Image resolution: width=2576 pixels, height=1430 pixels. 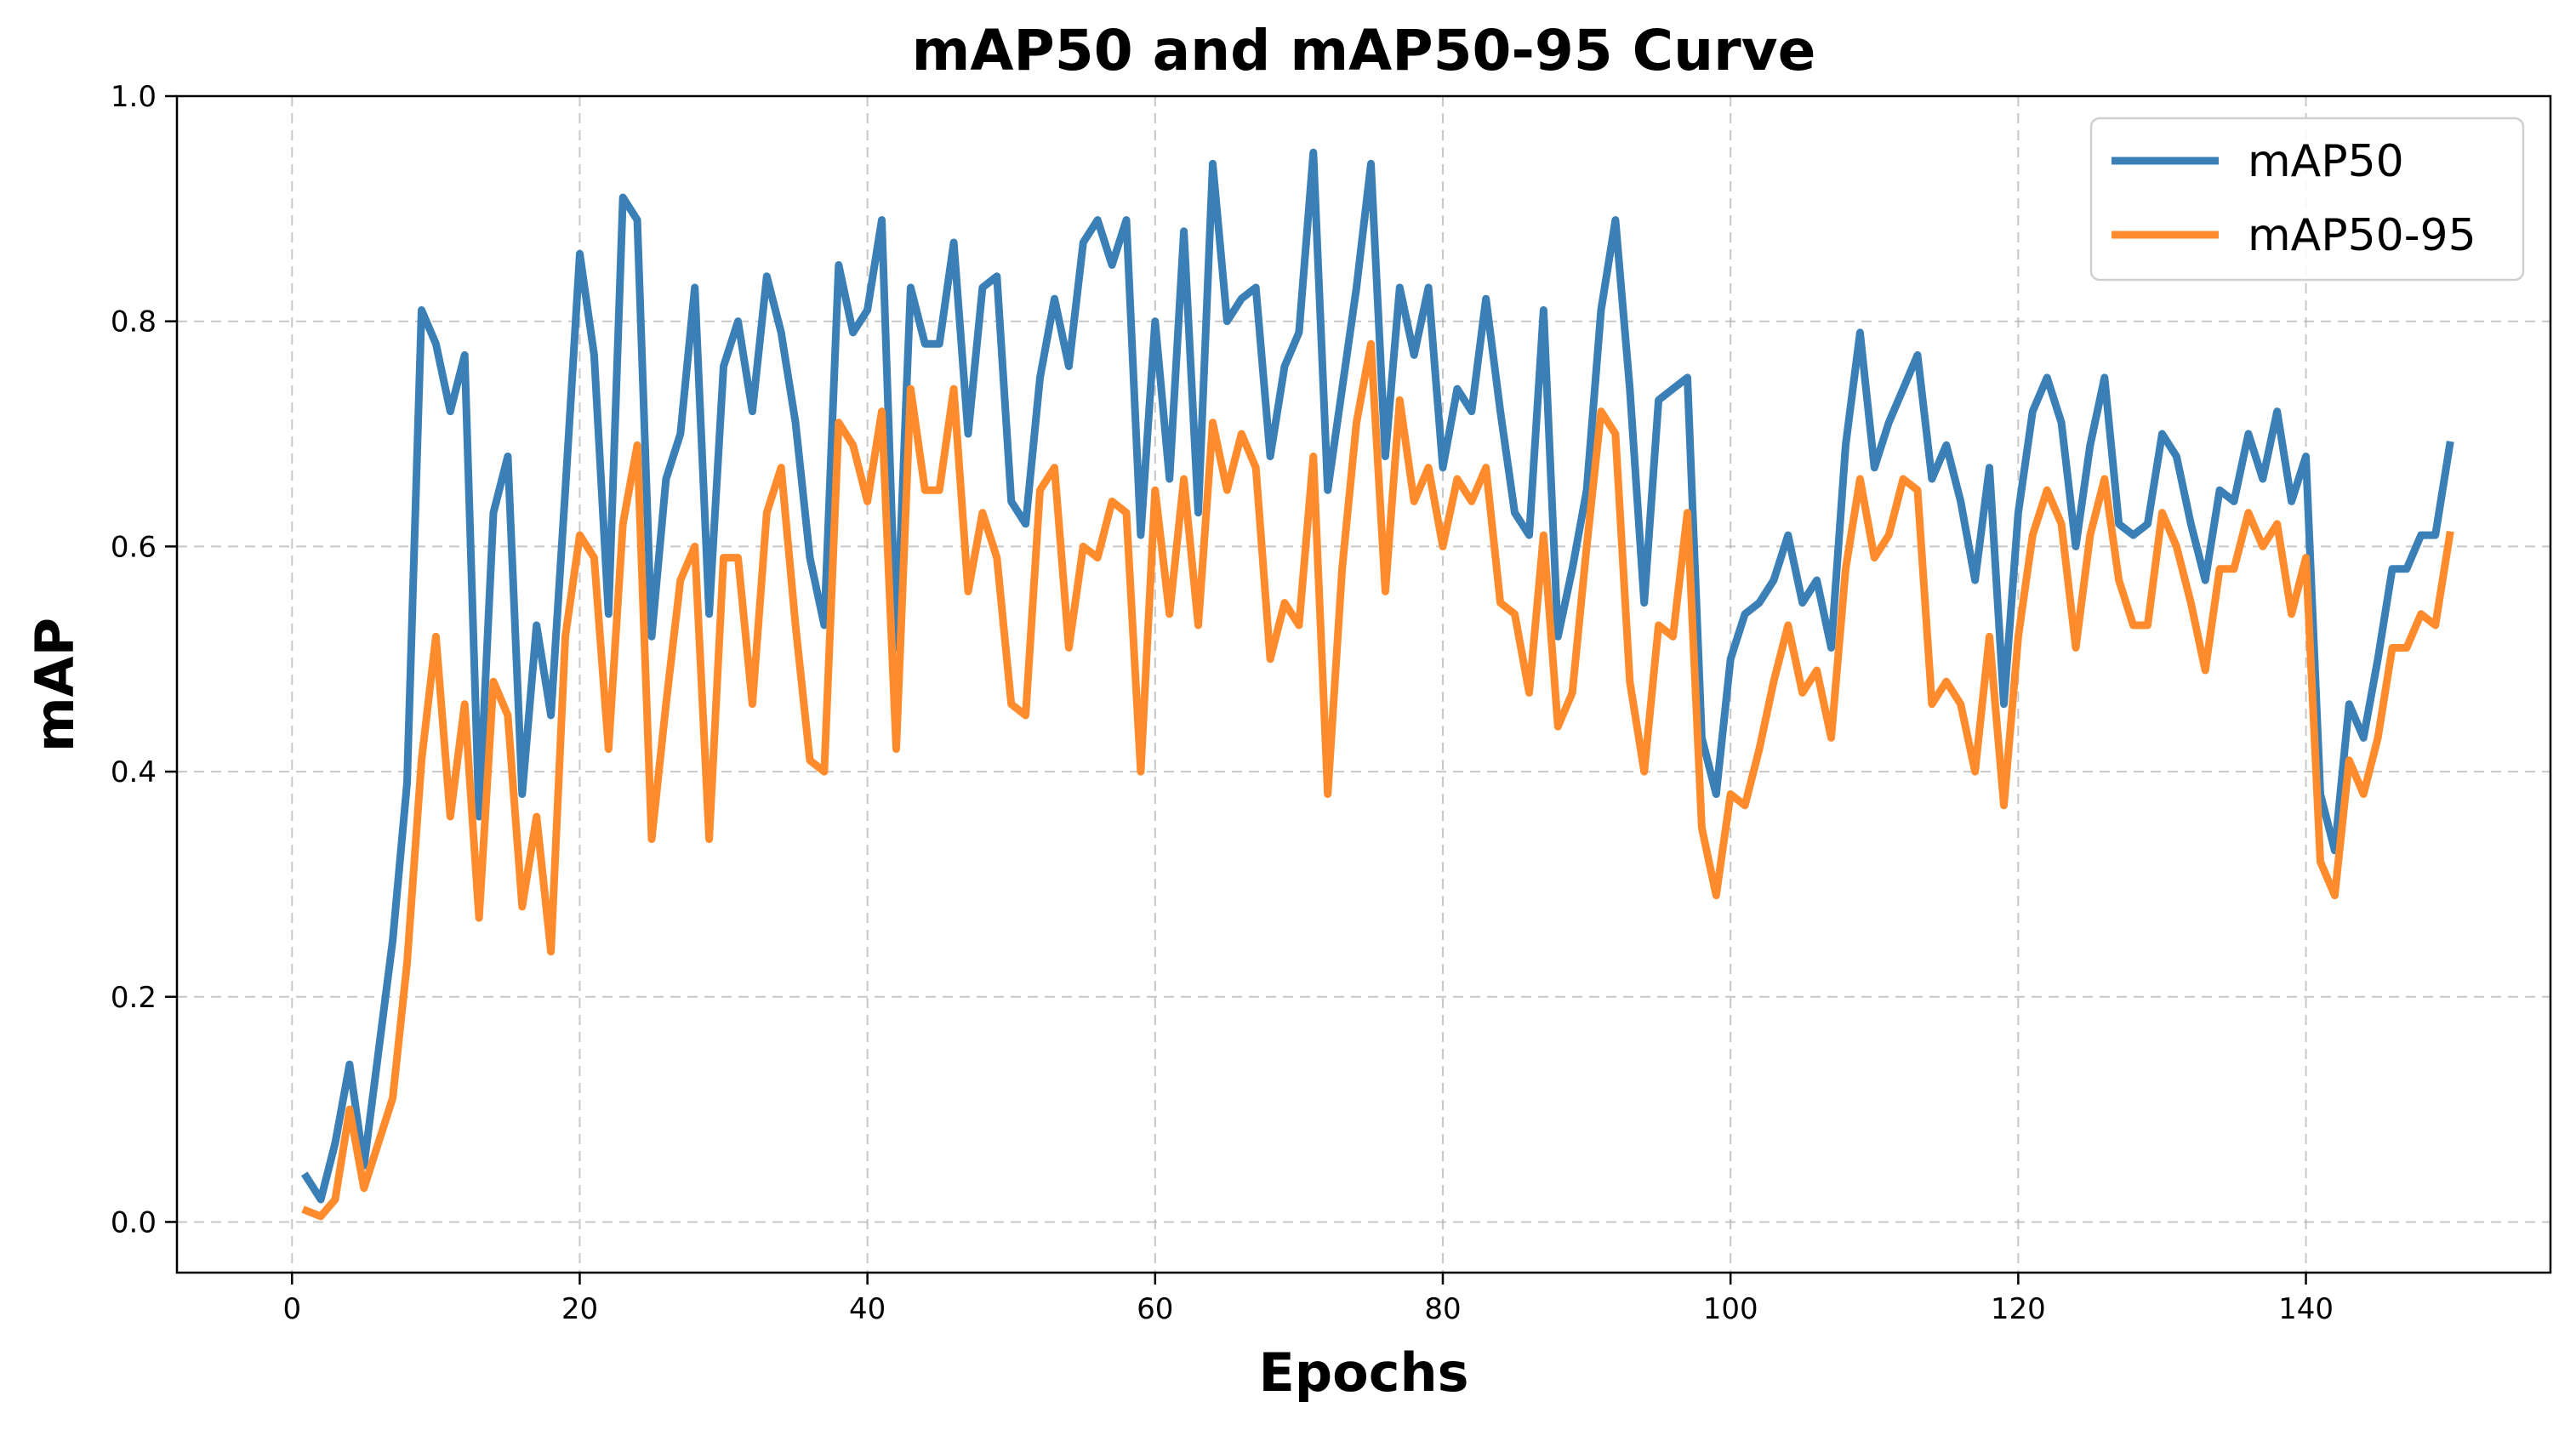 What do you see at coordinates (134, 97) in the screenshot?
I see `y-tick-label: 1.0` at bounding box center [134, 97].